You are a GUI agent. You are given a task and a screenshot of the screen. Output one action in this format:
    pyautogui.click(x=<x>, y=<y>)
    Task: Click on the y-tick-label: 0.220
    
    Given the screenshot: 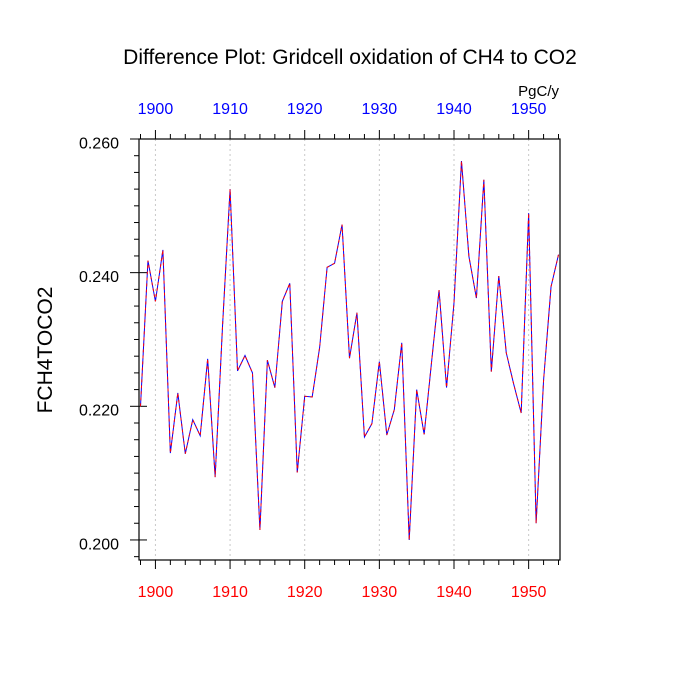 What is the action you would take?
    pyautogui.click(x=99, y=411)
    